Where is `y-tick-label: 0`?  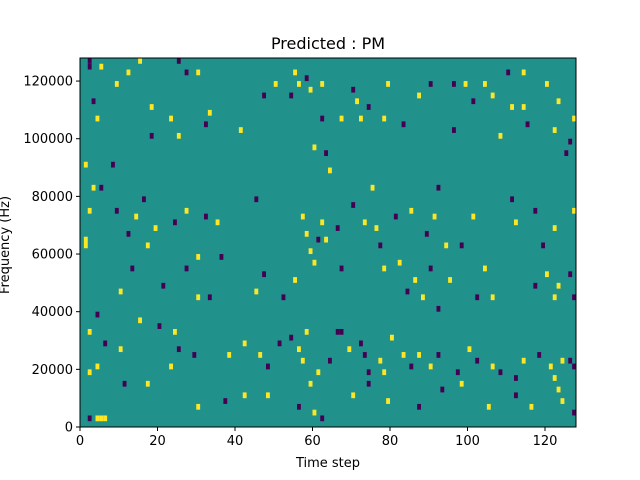 y-tick-label: 0 is located at coordinates (69, 428).